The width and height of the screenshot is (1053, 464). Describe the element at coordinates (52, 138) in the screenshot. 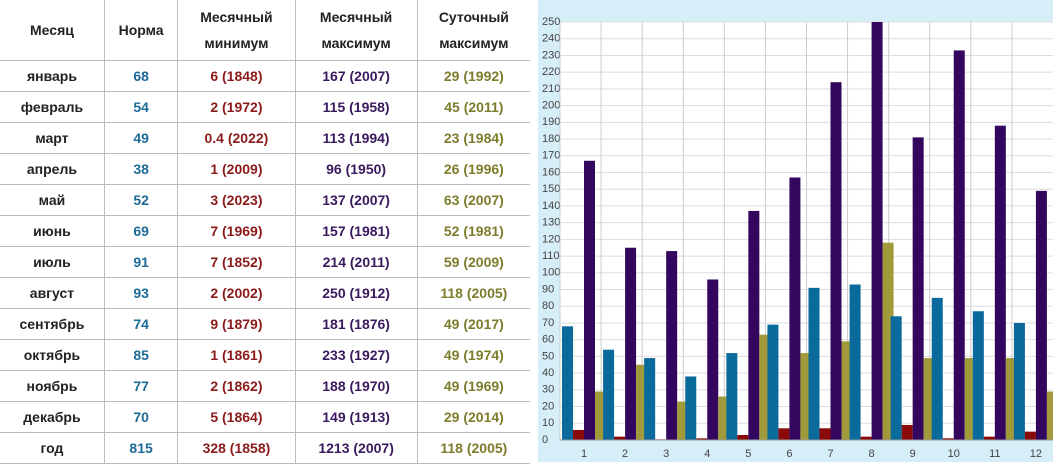

I see `cell: март` at that location.